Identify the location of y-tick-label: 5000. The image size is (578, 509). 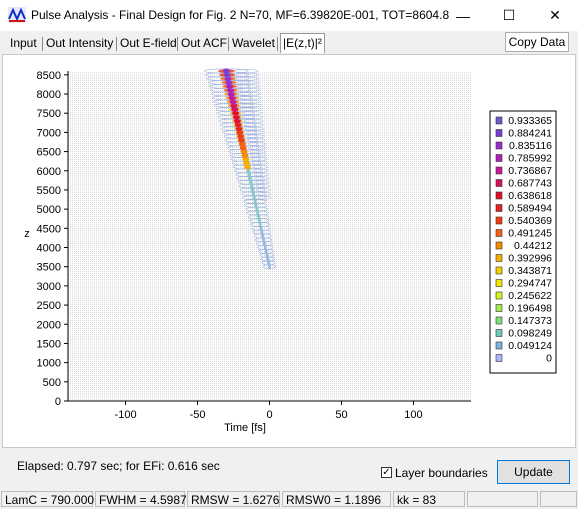
(49, 210).